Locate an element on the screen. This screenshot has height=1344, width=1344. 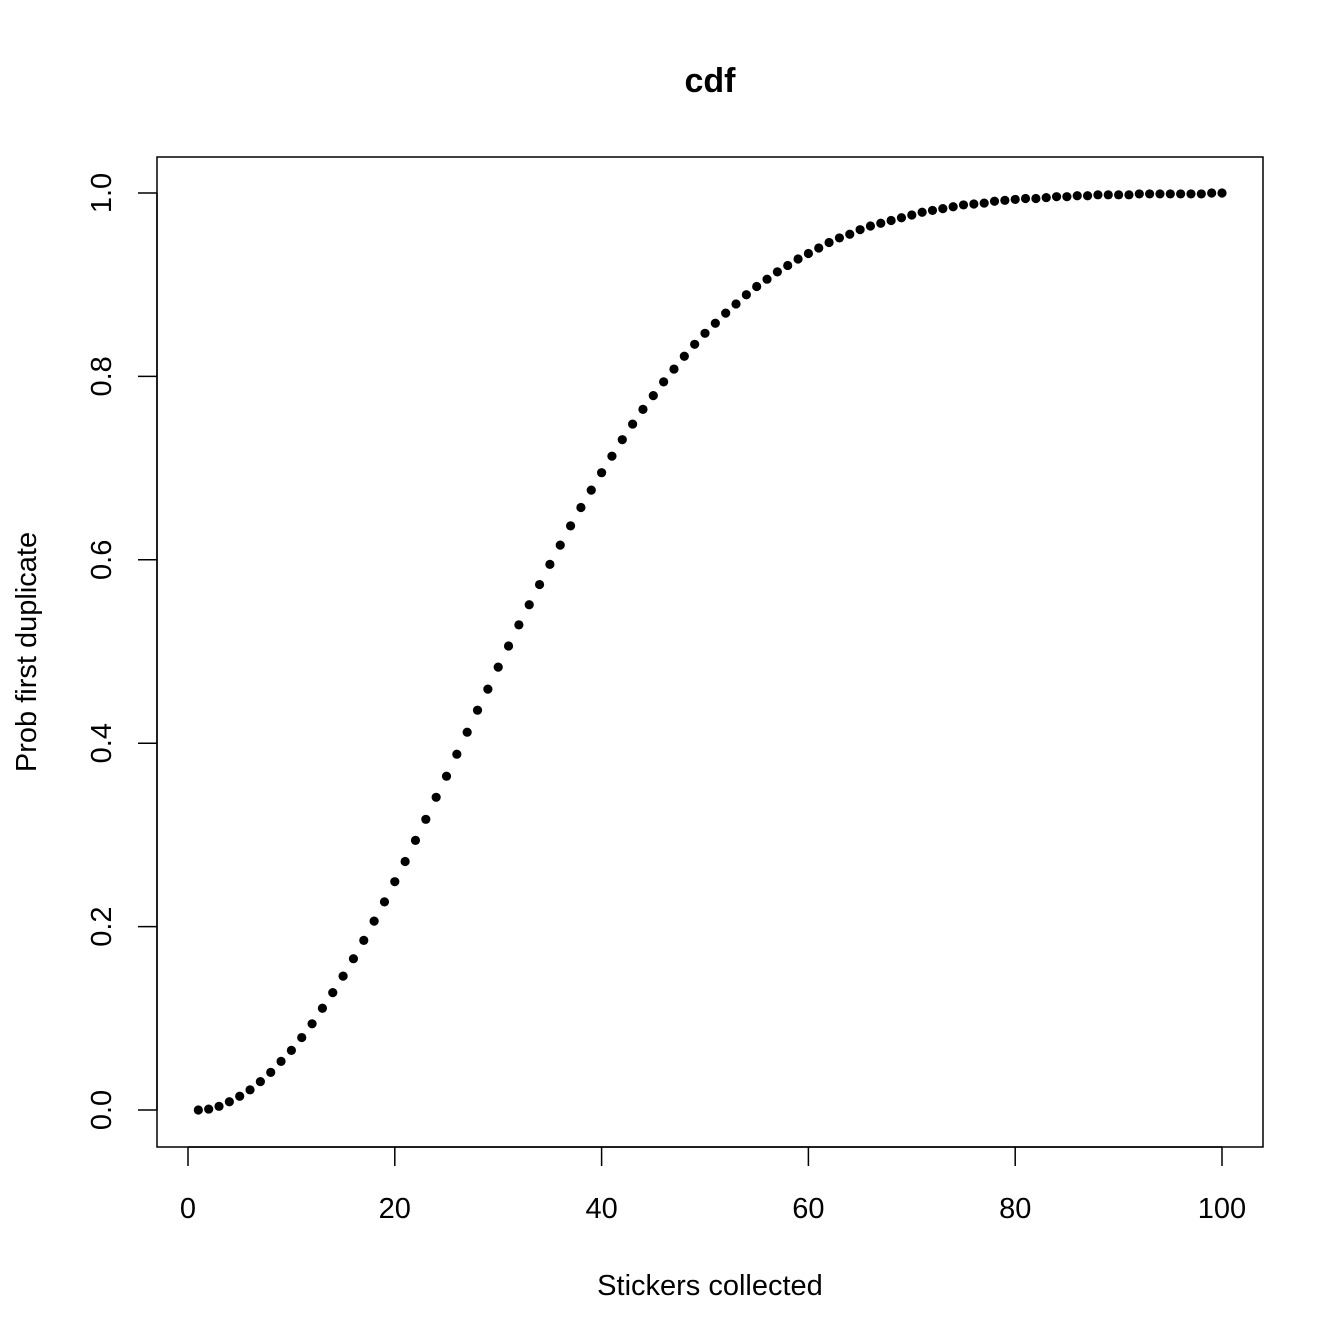
y-tick-label: 0.2 is located at coordinates (102, 926).